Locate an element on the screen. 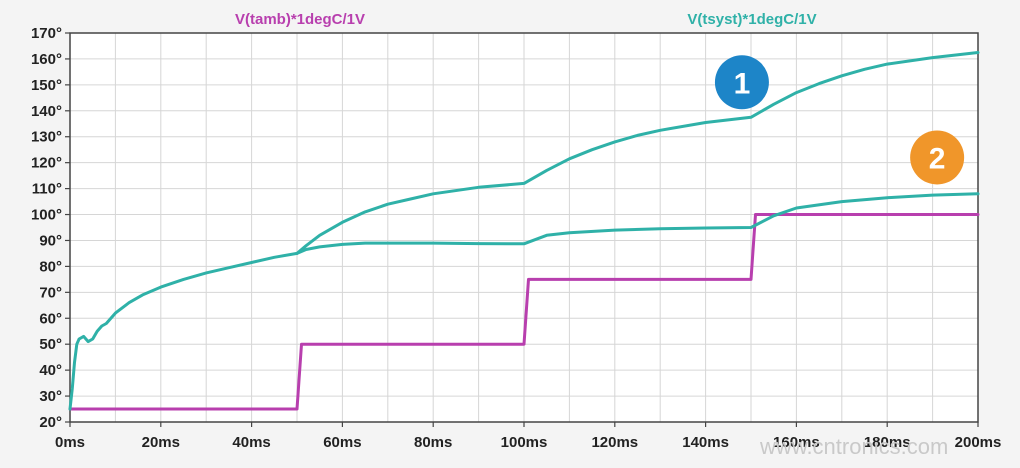 The width and height of the screenshot is (1020, 468). y-tick-label: 160° is located at coordinates (46, 59).